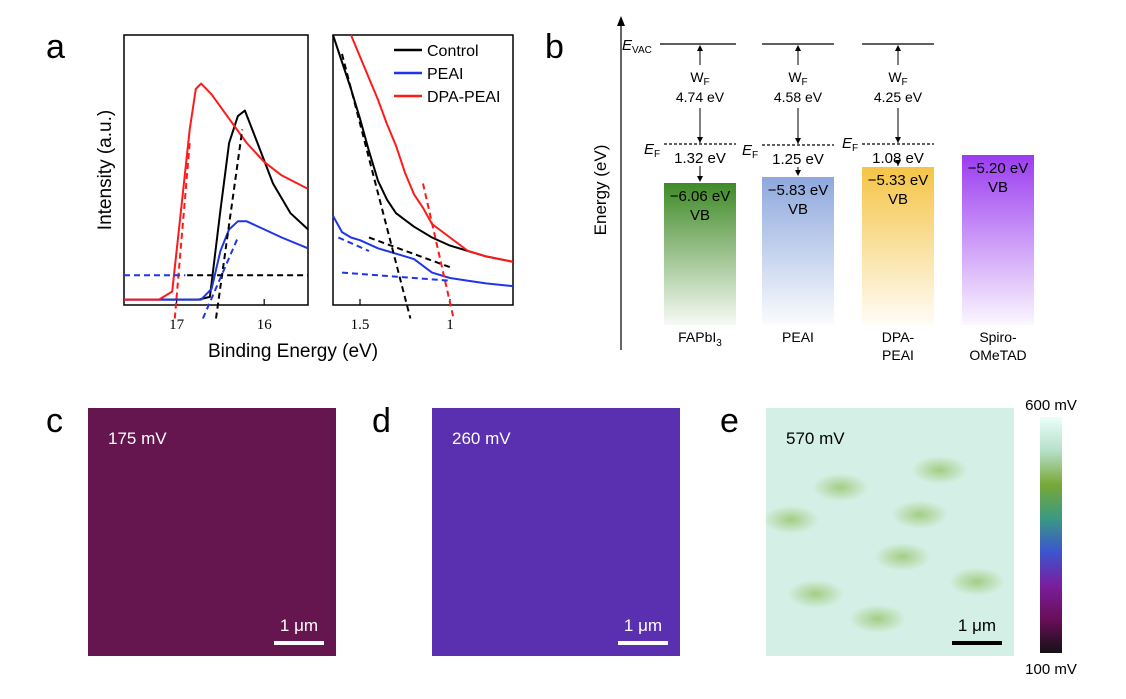 Image resolution: width=1126 pixels, height=699 pixels. What do you see at coordinates (229, 224) in the screenshot?
I see `fit-onset-control` at bounding box center [229, 224].